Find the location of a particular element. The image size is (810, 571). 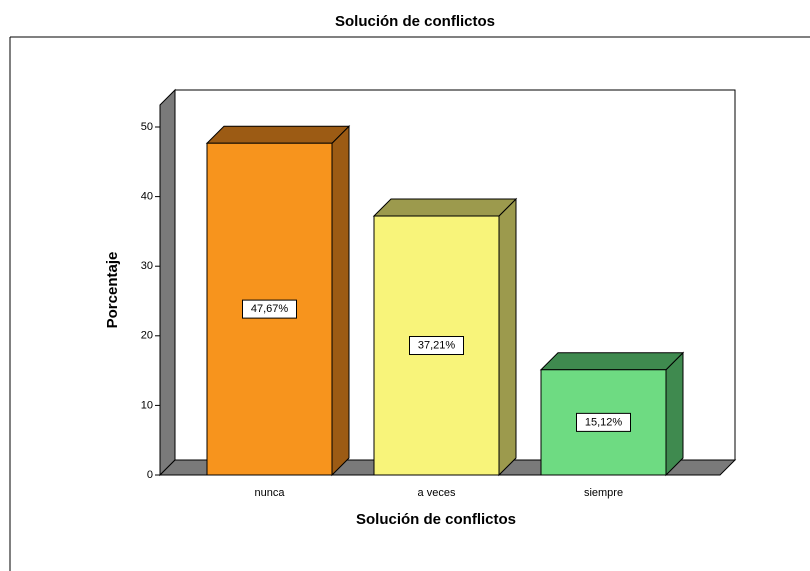

y-tick-label: 20 is located at coordinates (147, 336).